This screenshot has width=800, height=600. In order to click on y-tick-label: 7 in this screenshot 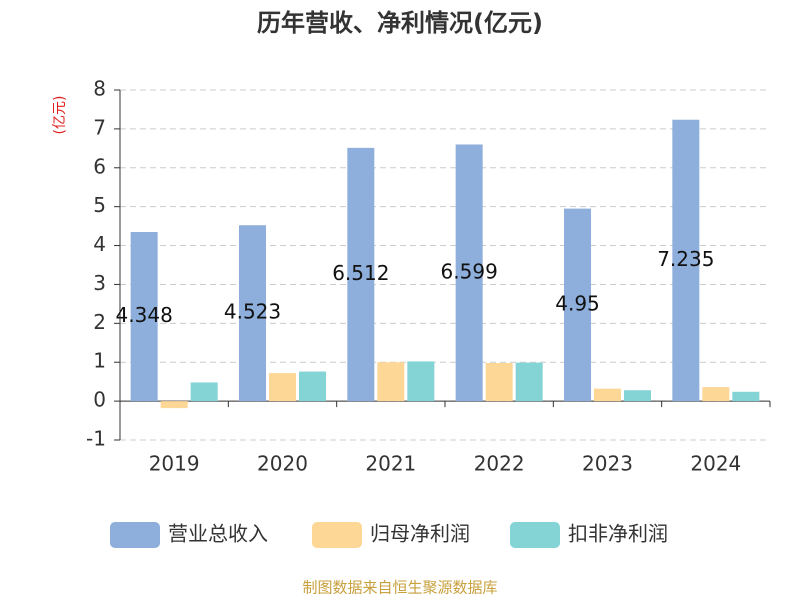, I will do `click(99, 127)`.